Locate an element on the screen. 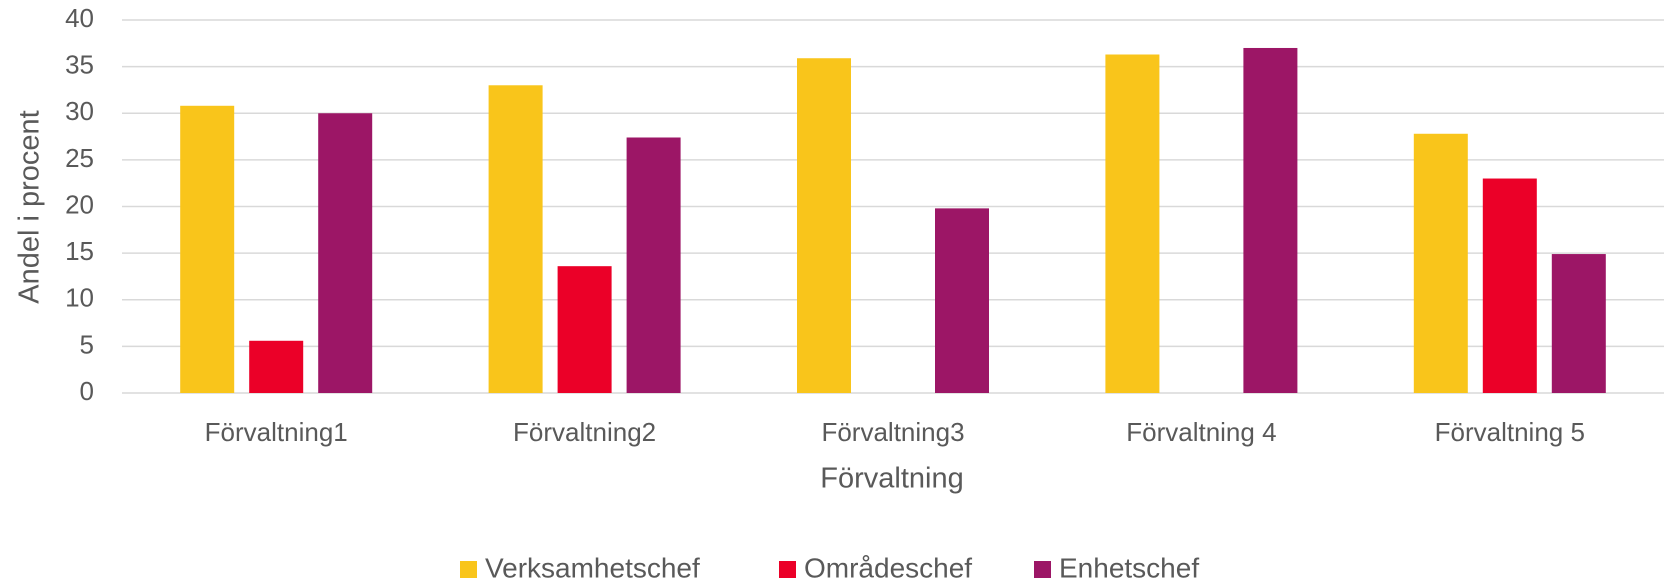 The height and width of the screenshot is (583, 1667). y-tick-label: 20 is located at coordinates (79, 204).